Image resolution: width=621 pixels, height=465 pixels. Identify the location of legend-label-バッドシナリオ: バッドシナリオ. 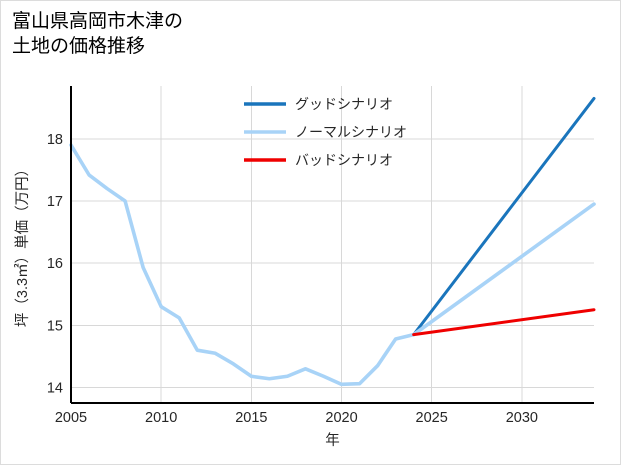
(344, 160).